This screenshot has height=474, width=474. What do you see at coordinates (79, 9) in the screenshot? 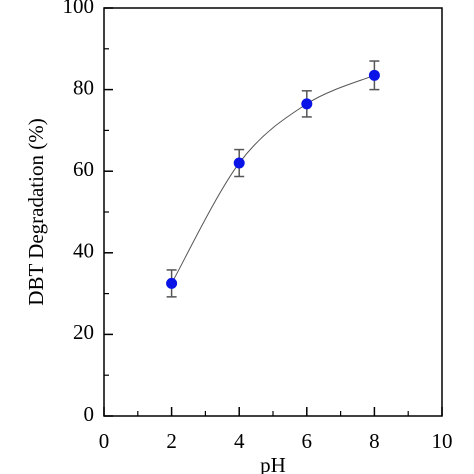
I see `y-tick-label: 100` at bounding box center [79, 9].